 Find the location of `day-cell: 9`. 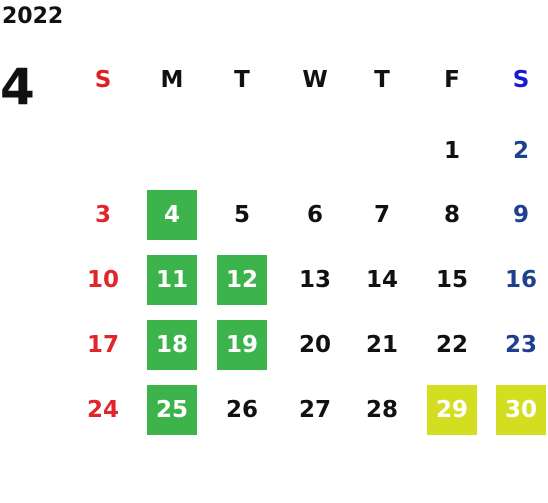

day-cell: 9 is located at coordinates (520, 215).